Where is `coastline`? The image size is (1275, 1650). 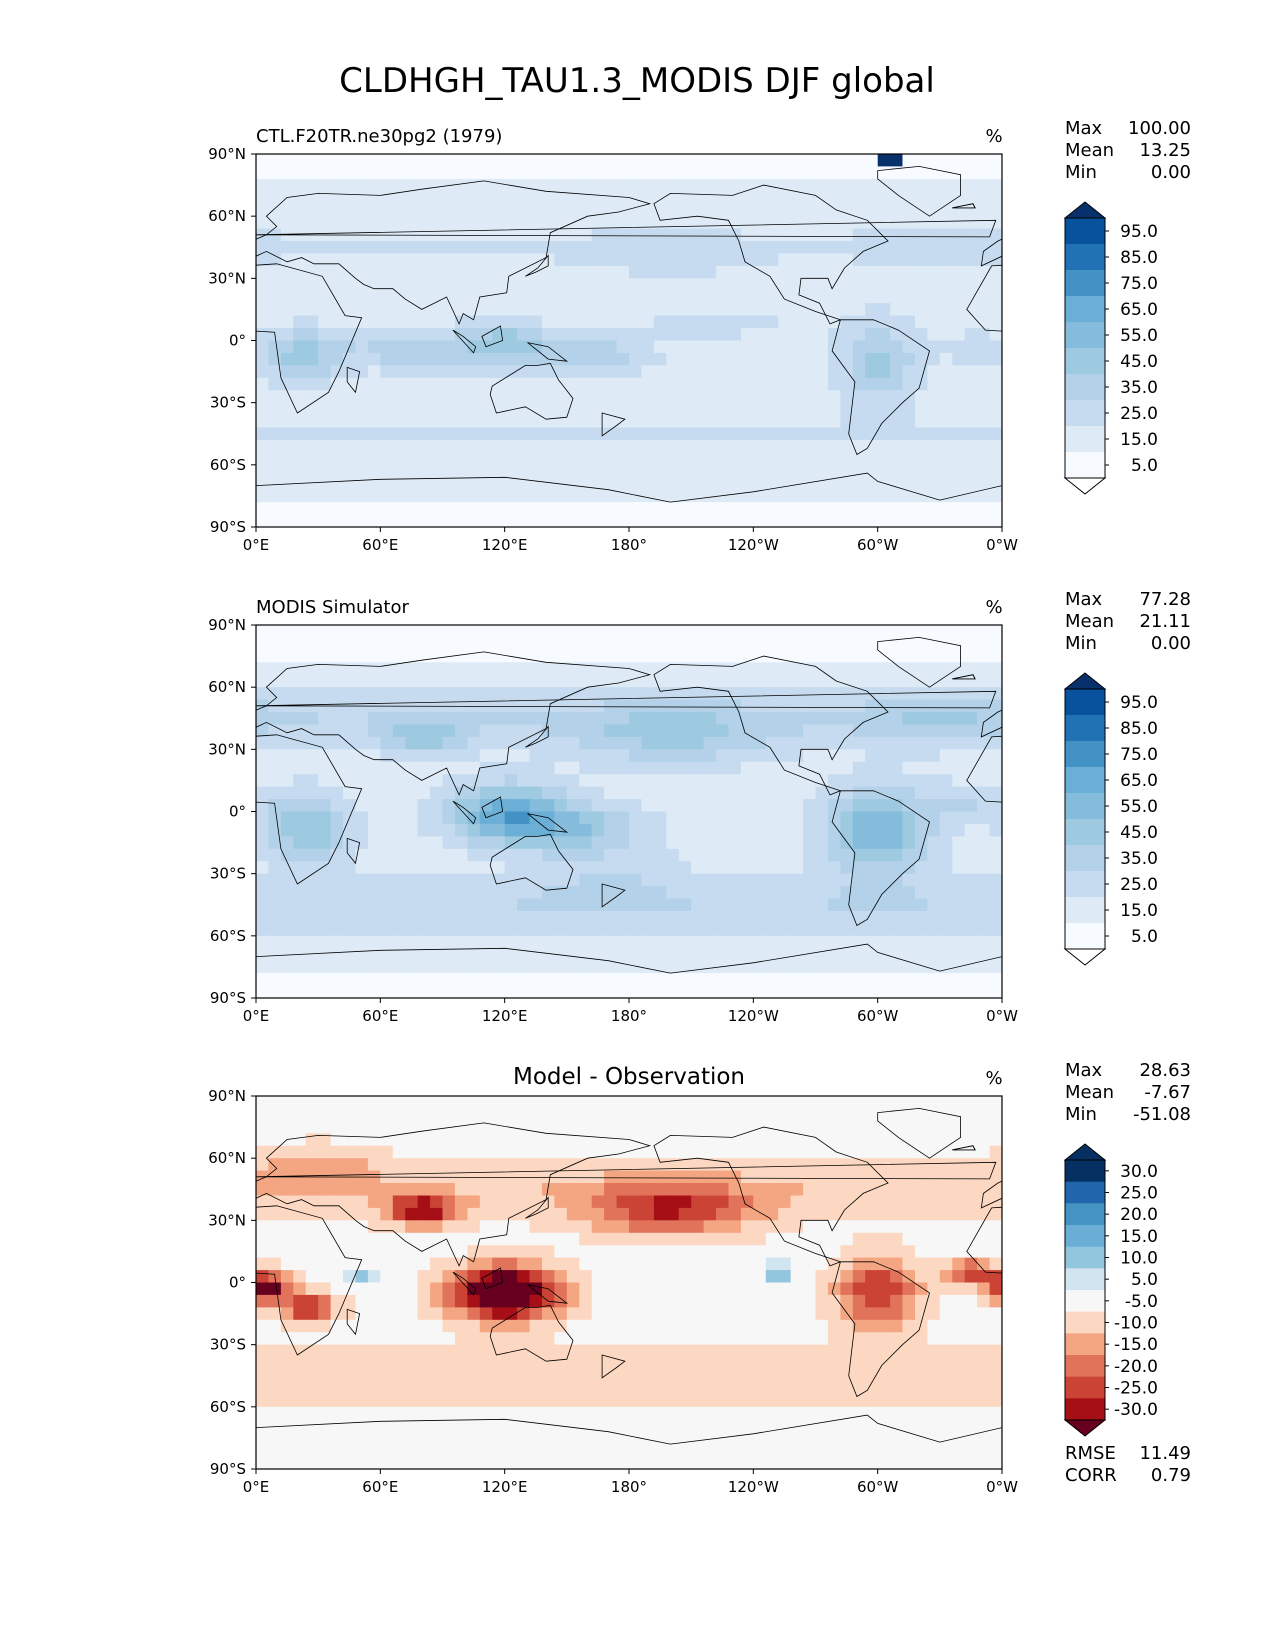 coastline is located at coordinates (531, 391).